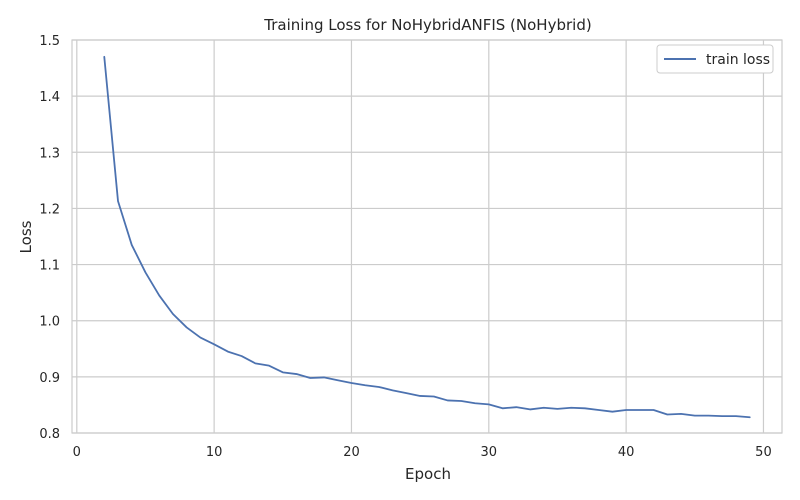 The image size is (800, 500). What do you see at coordinates (351, 452) in the screenshot?
I see `x-tick-label: 20` at bounding box center [351, 452].